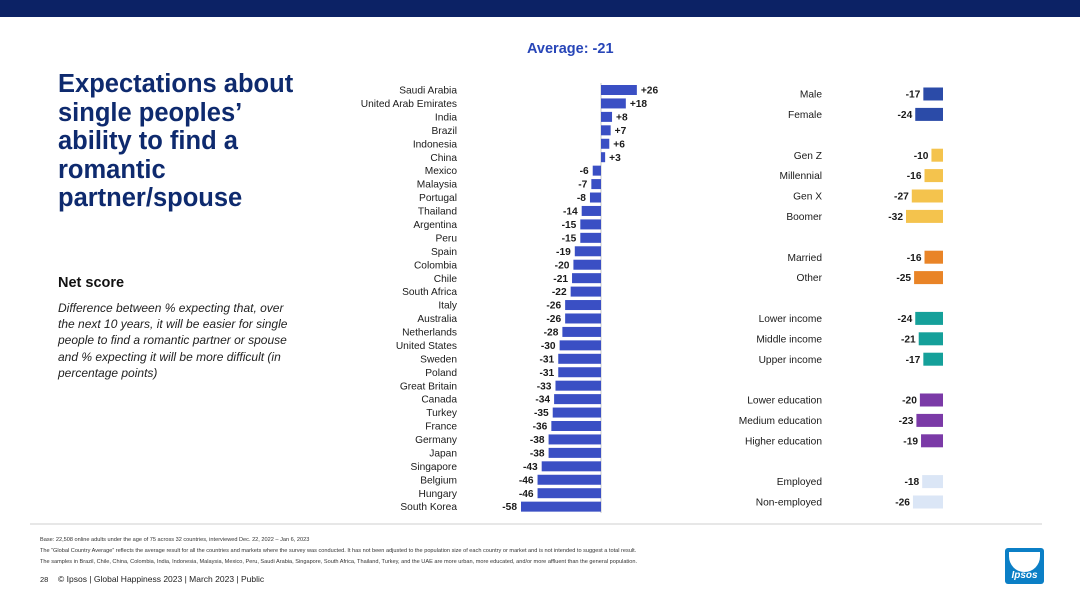  I want to click on category-label-indonesia: Indonesia, so click(435, 144).